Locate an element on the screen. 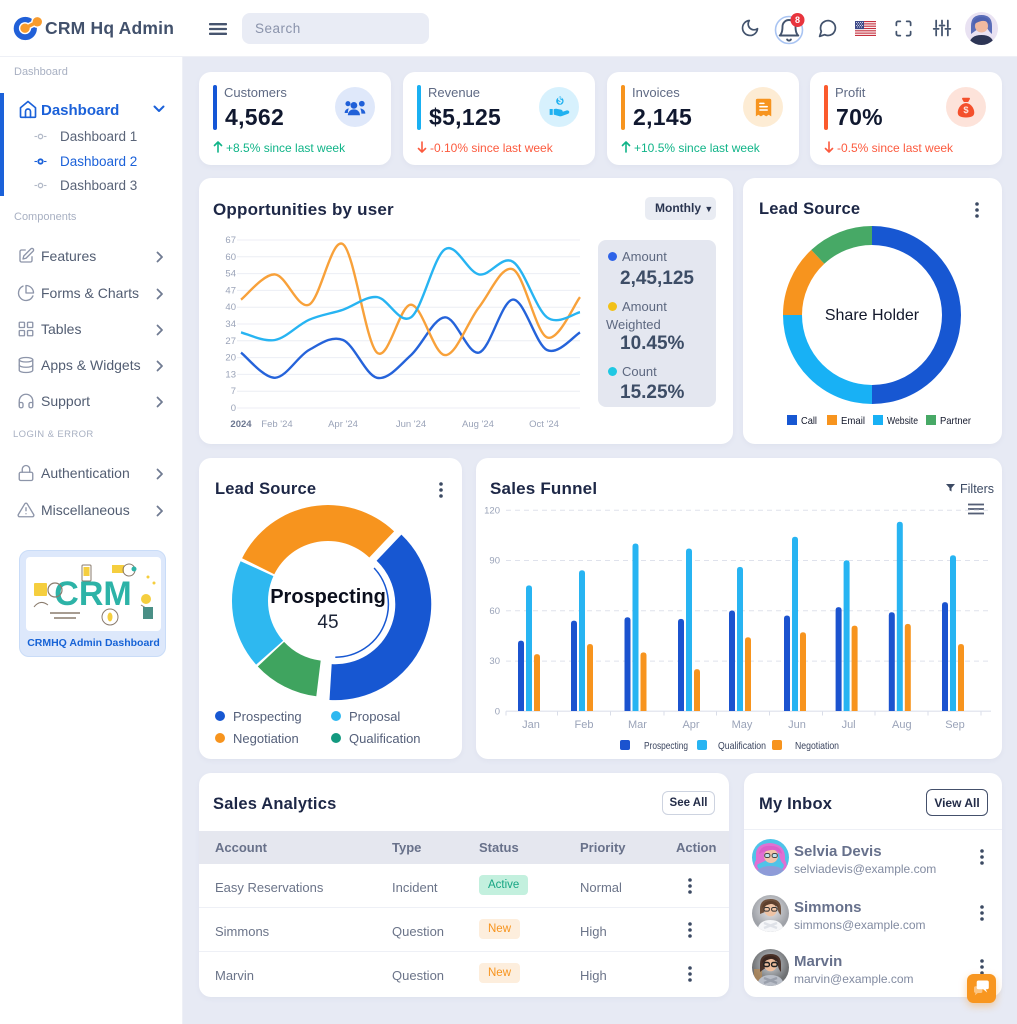 This screenshot has width=1017, height=1024. svg-text: Share Holder is located at coordinates (872, 315).